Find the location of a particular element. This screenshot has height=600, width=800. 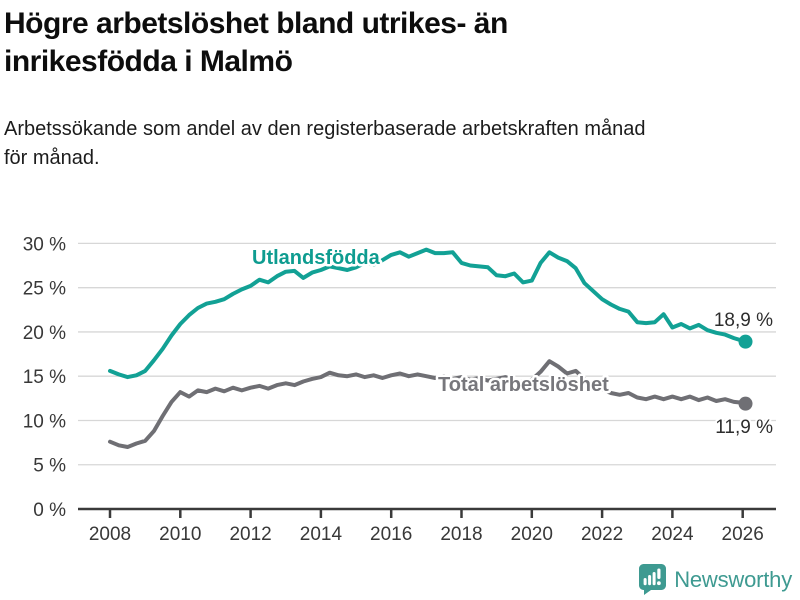

x-tick-label: 2026 is located at coordinates (743, 534).